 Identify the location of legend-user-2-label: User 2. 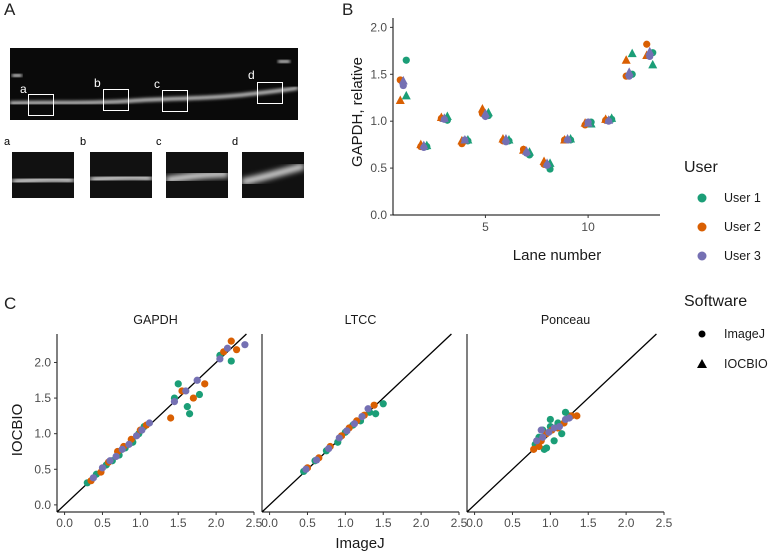
(742, 227).